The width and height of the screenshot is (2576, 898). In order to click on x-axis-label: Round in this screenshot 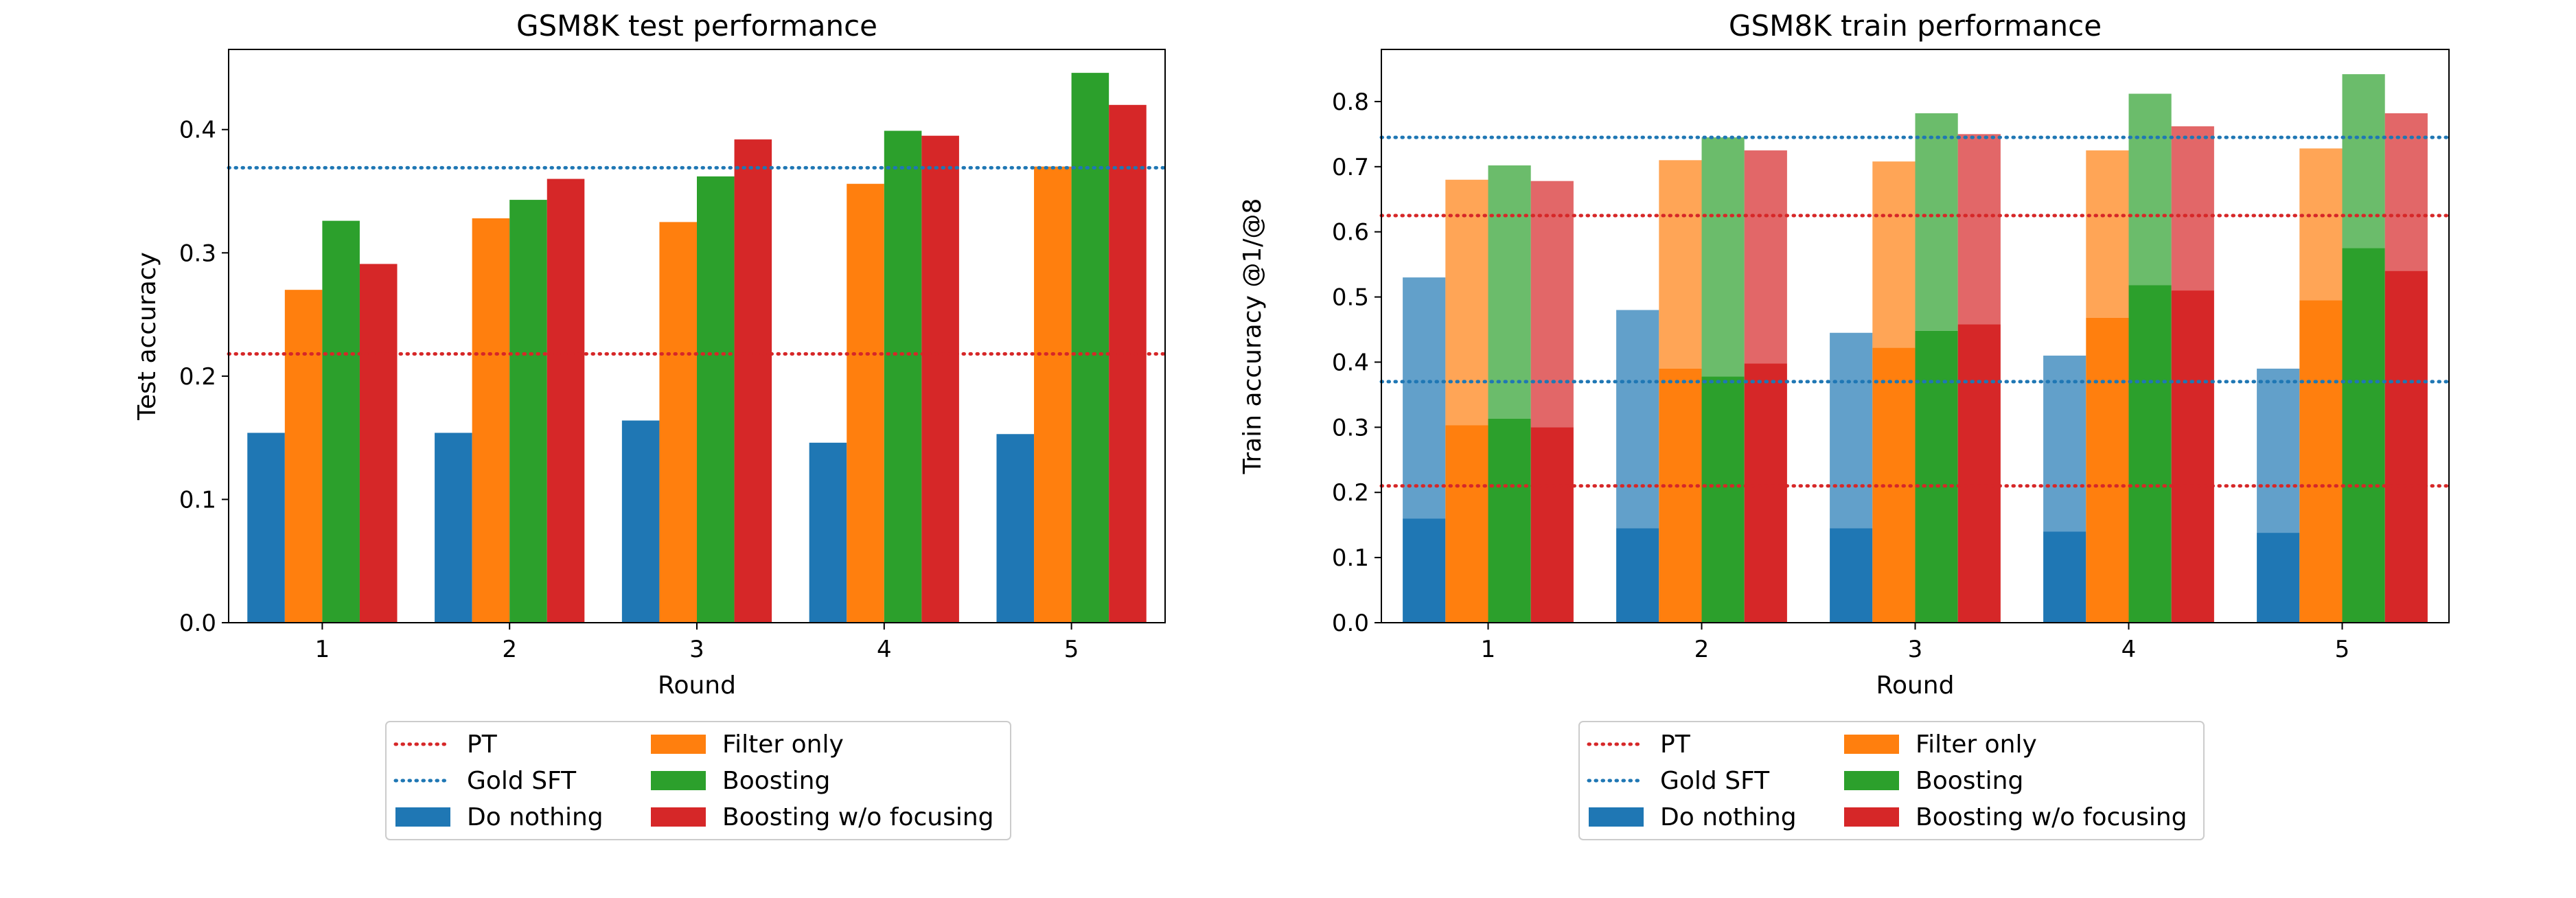, I will do `click(1915, 686)`.